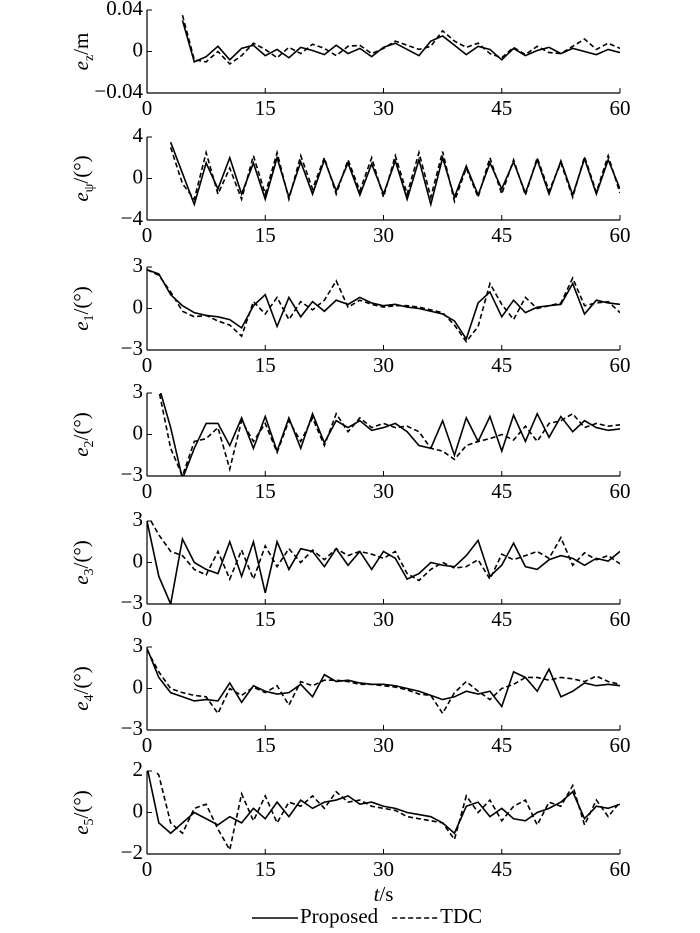  What do you see at coordinates (138, 135) in the screenshot?
I see `y-tick-label: 4` at bounding box center [138, 135].